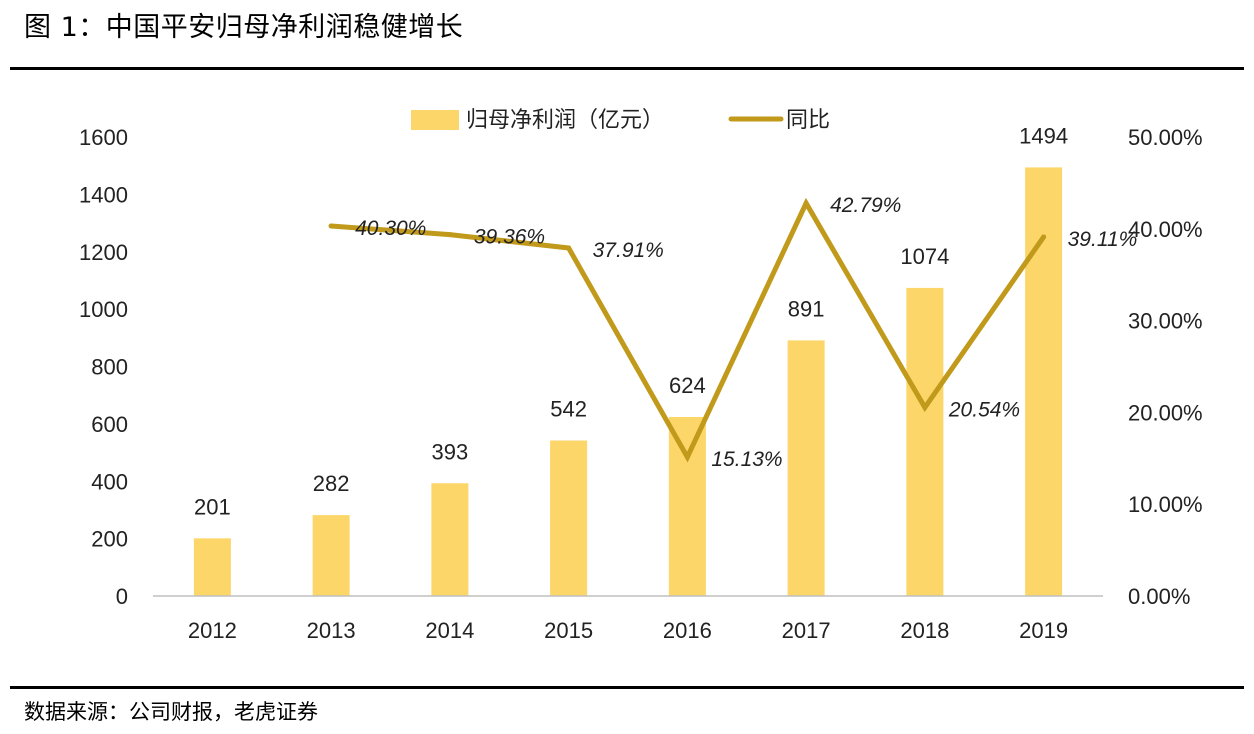 The image size is (1254, 734). Describe the element at coordinates (806, 468) in the screenshot. I see `bar-2017` at that location.